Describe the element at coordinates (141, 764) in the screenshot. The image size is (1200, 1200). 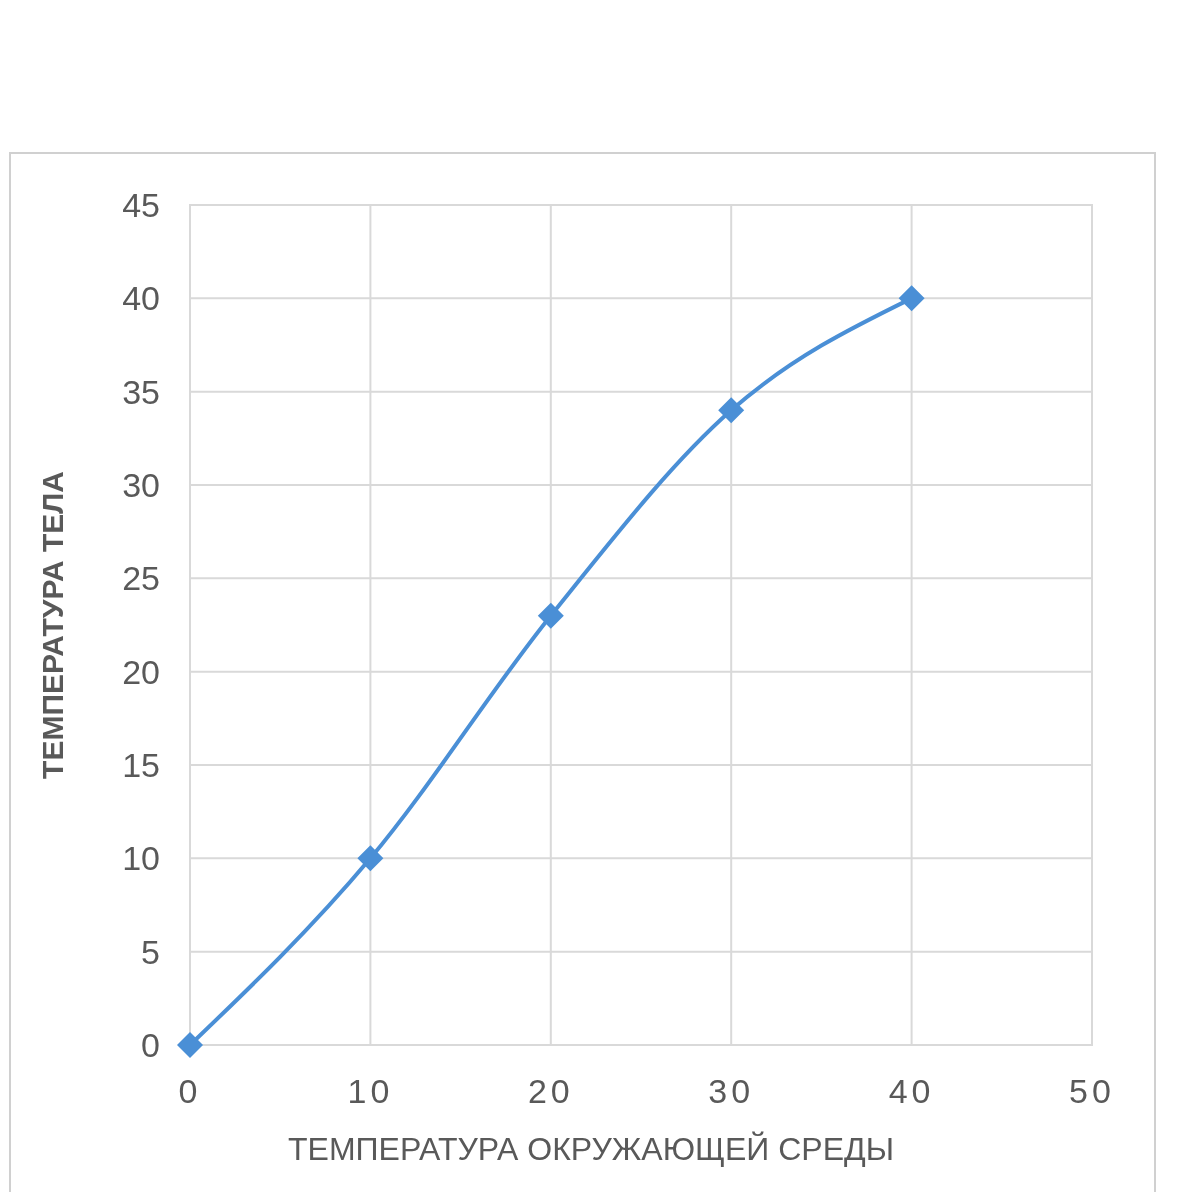
I see `y-tick-label: 15` at that location.